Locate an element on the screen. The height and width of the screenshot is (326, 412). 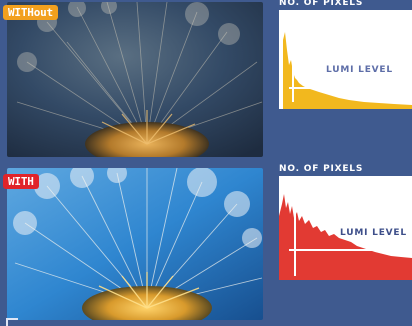
histogram-with is located at coordinates (345, 228).